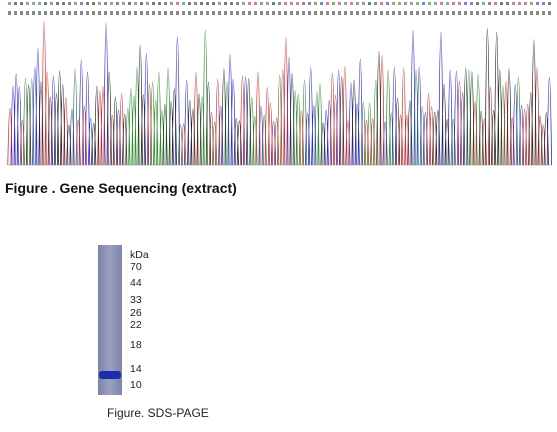  Describe the element at coordinates (136, 345) in the screenshot. I see `marker-label: 18` at that location.